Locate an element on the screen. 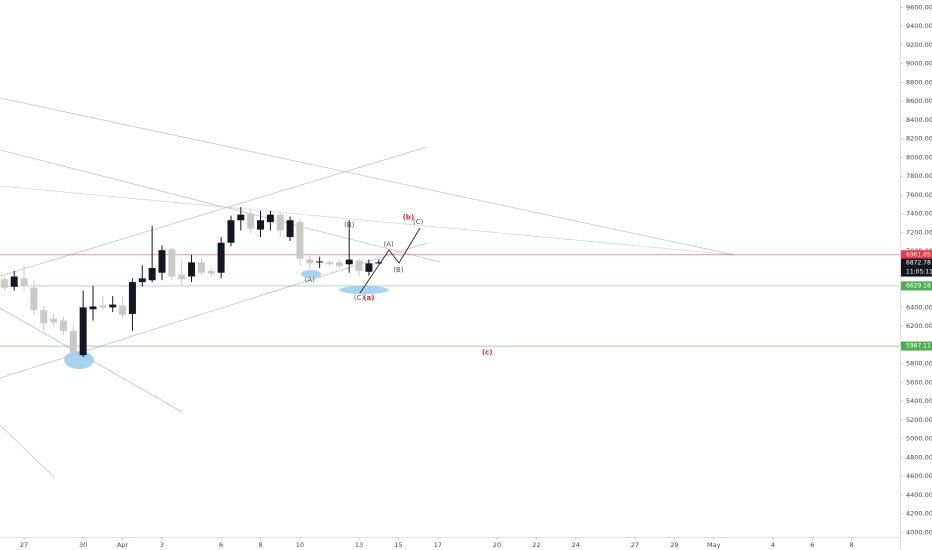  x-tick-label: Apr is located at coordinates (123, 545).